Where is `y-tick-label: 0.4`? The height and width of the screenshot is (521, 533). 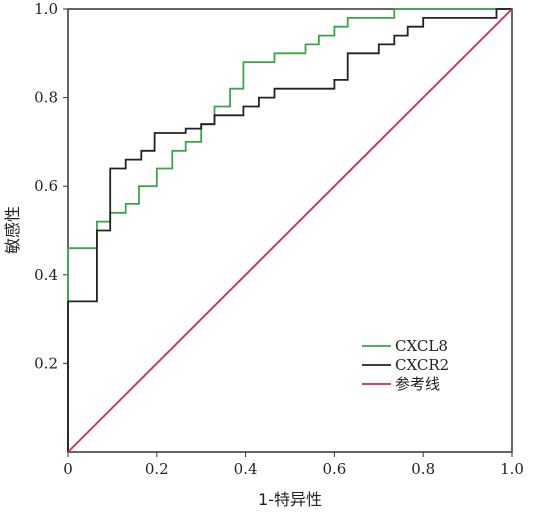
y-tick-label: 0.4 is located at coordinates (46, 275).